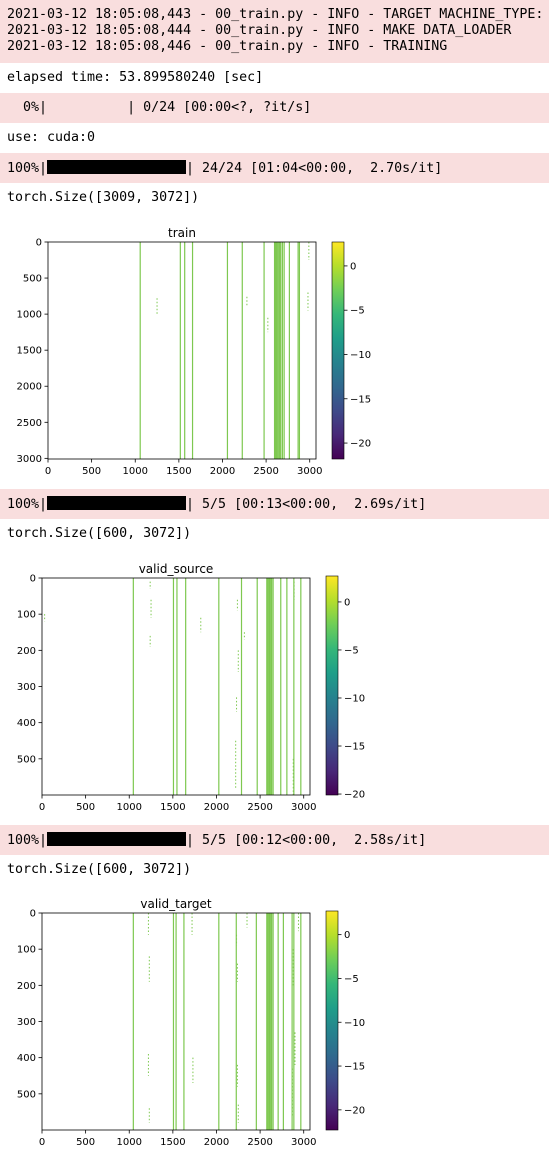 Image resolution: width=549 pixels, height=1159 pixels. I want to click on size-text: torch.Size([3009, 3072]), so click(103, 198).